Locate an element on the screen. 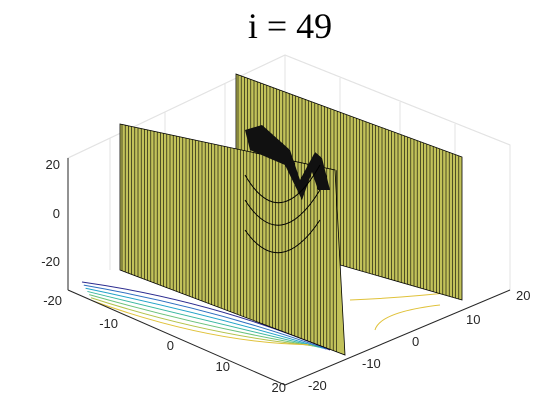  x-tick-labels: -20 -10 0 10 20 is located at coordinates (164, 344).